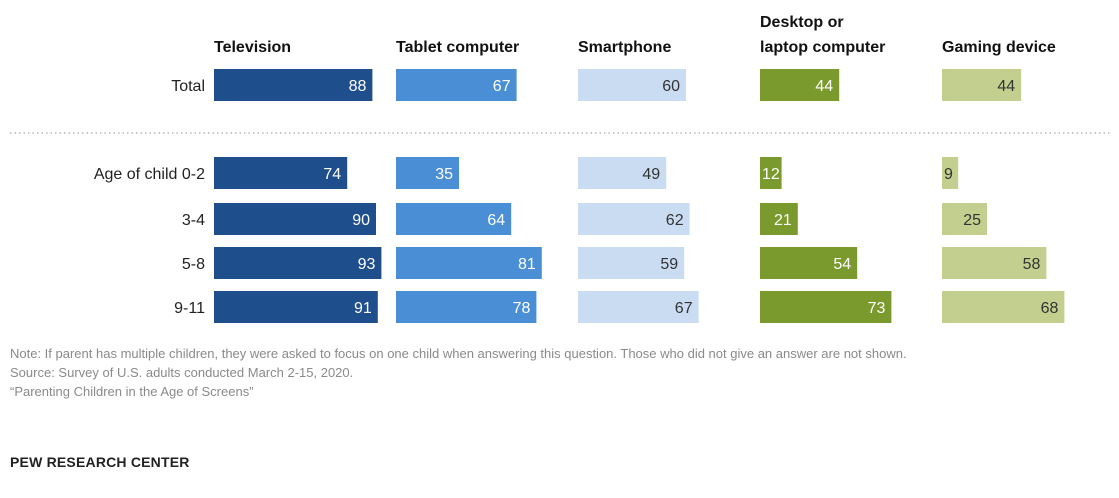 Image resolution: width=1119 pixels, height=498 pixels. I want to click on bar-value-age-of-child-0-2-smartphone: 49, so click(651, 174).